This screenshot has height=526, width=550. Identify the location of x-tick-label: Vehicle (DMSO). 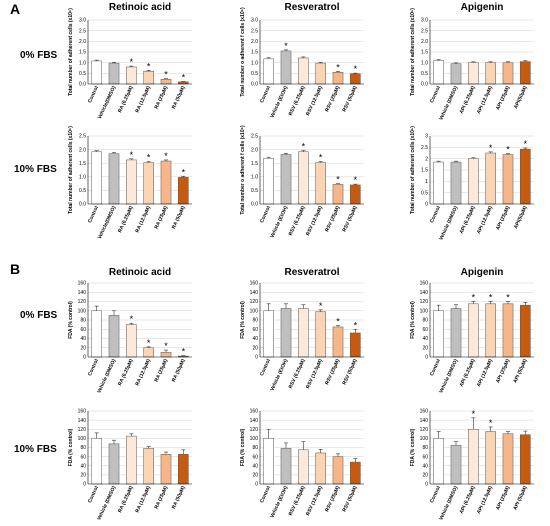
(106, 503).